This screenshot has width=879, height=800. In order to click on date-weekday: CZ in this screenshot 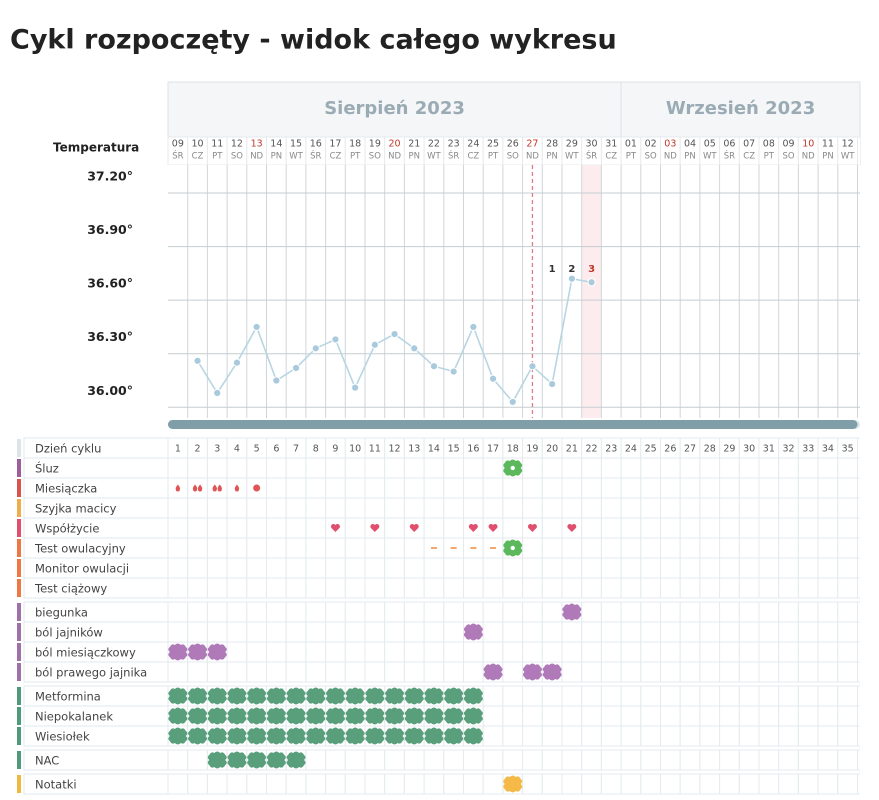, I will do `click(198, 157)`.